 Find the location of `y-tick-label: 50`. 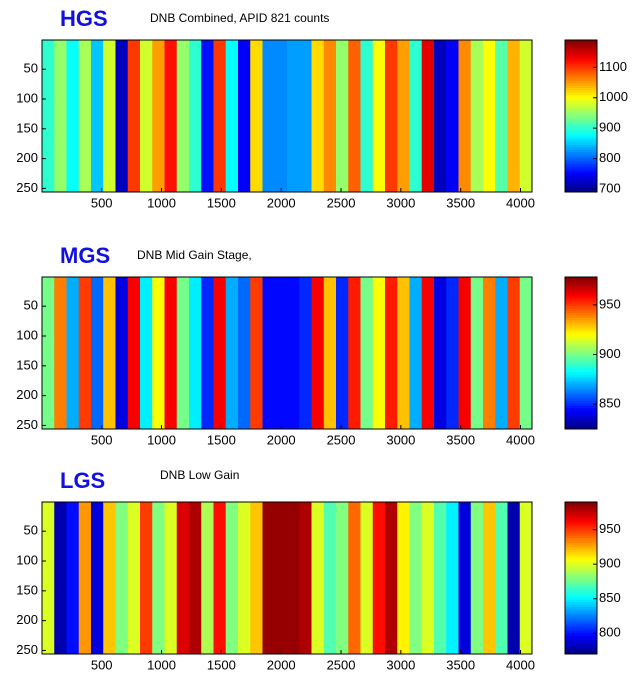

y-tick-label: 50 is located at coordinates (31, 68).